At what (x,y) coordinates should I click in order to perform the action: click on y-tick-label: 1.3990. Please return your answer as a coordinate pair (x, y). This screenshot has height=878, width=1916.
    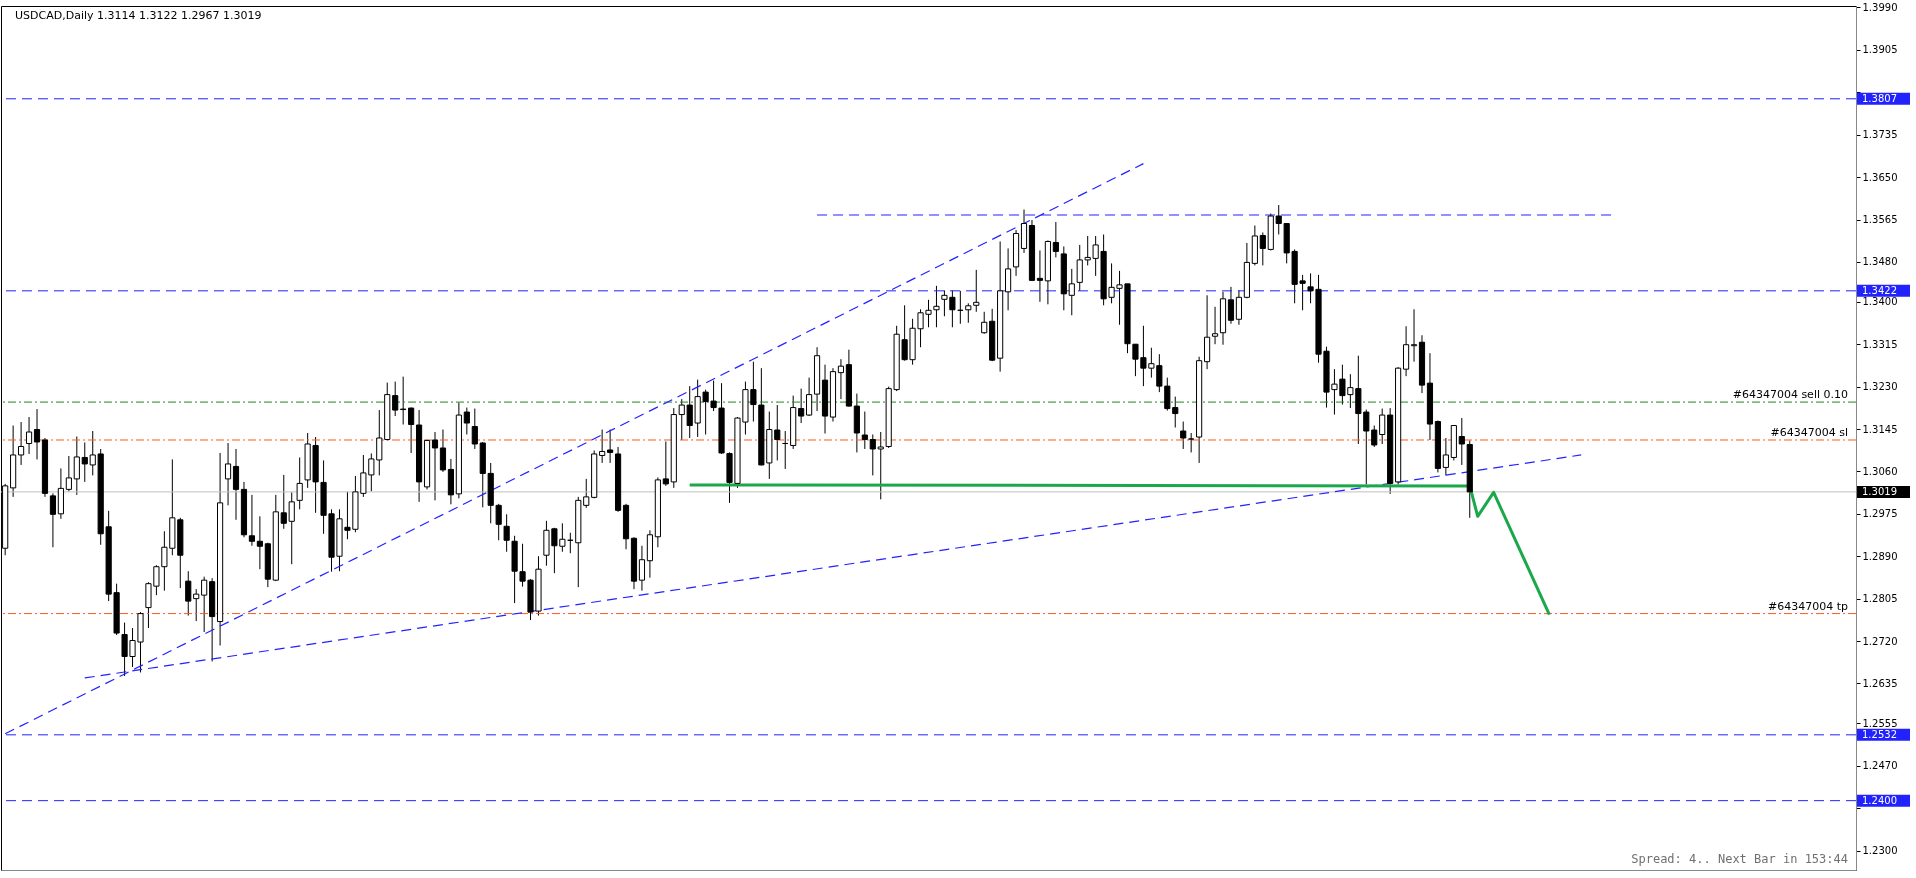
    Looking at the image, I should click on (1880, 7).